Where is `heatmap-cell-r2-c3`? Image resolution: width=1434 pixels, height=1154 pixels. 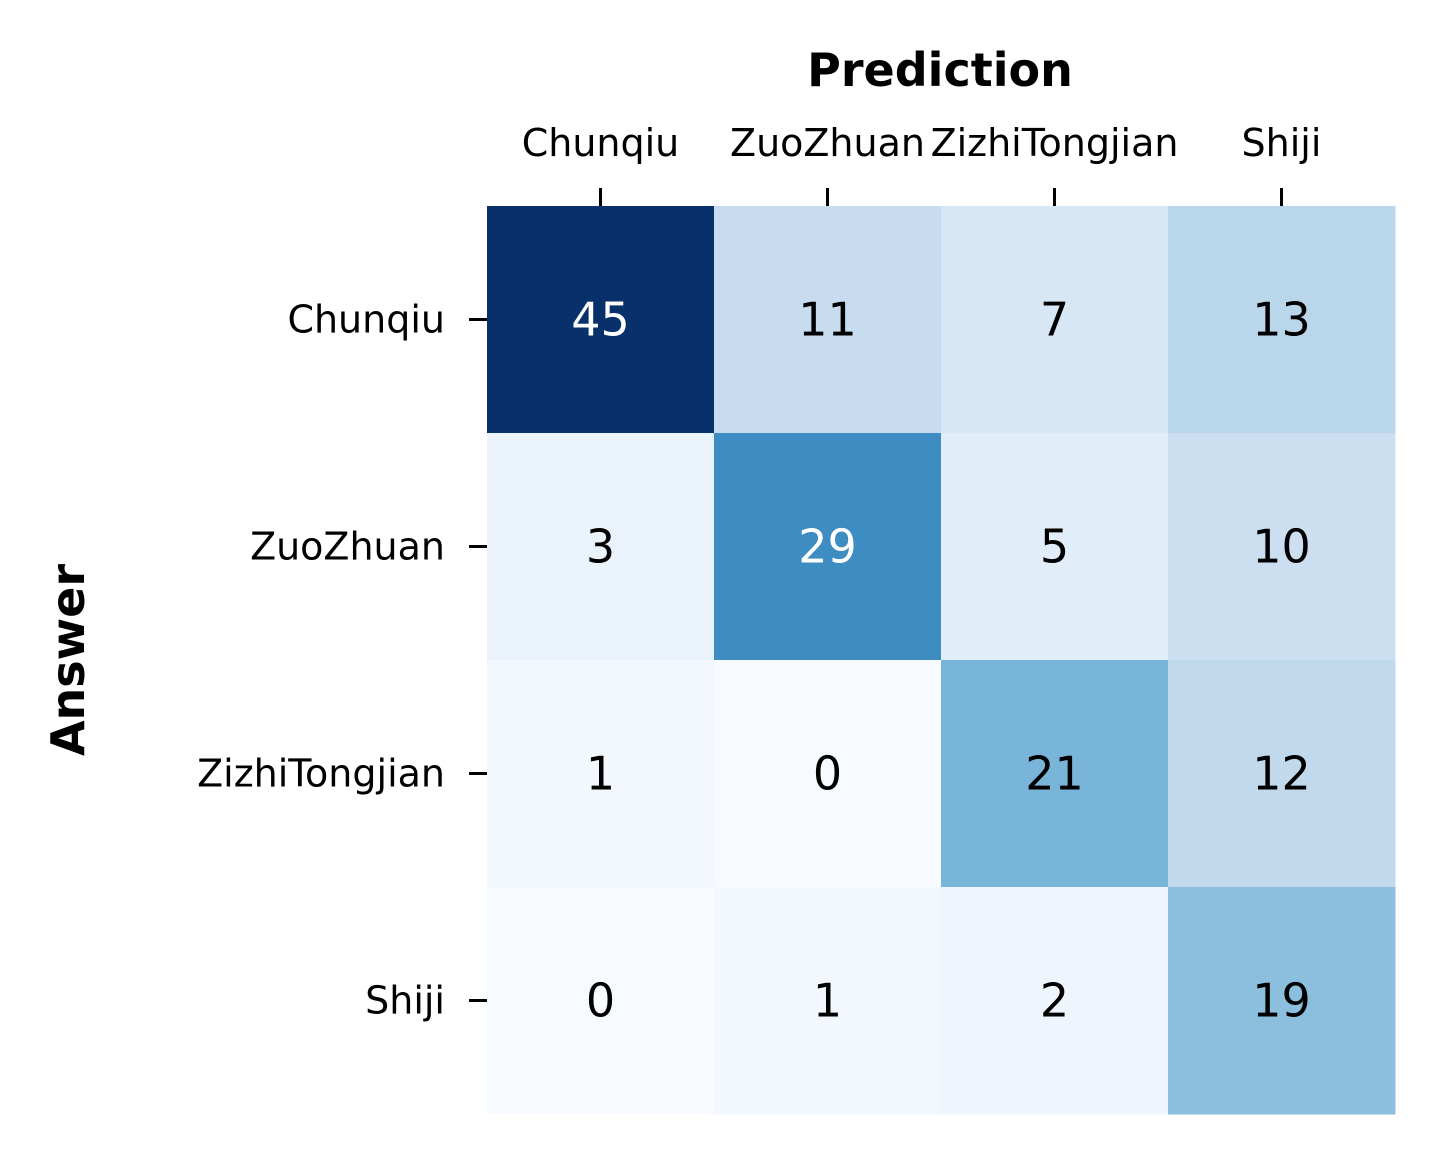 heatmap-cell-r2-c3 is located at coordinates (1282, 774).